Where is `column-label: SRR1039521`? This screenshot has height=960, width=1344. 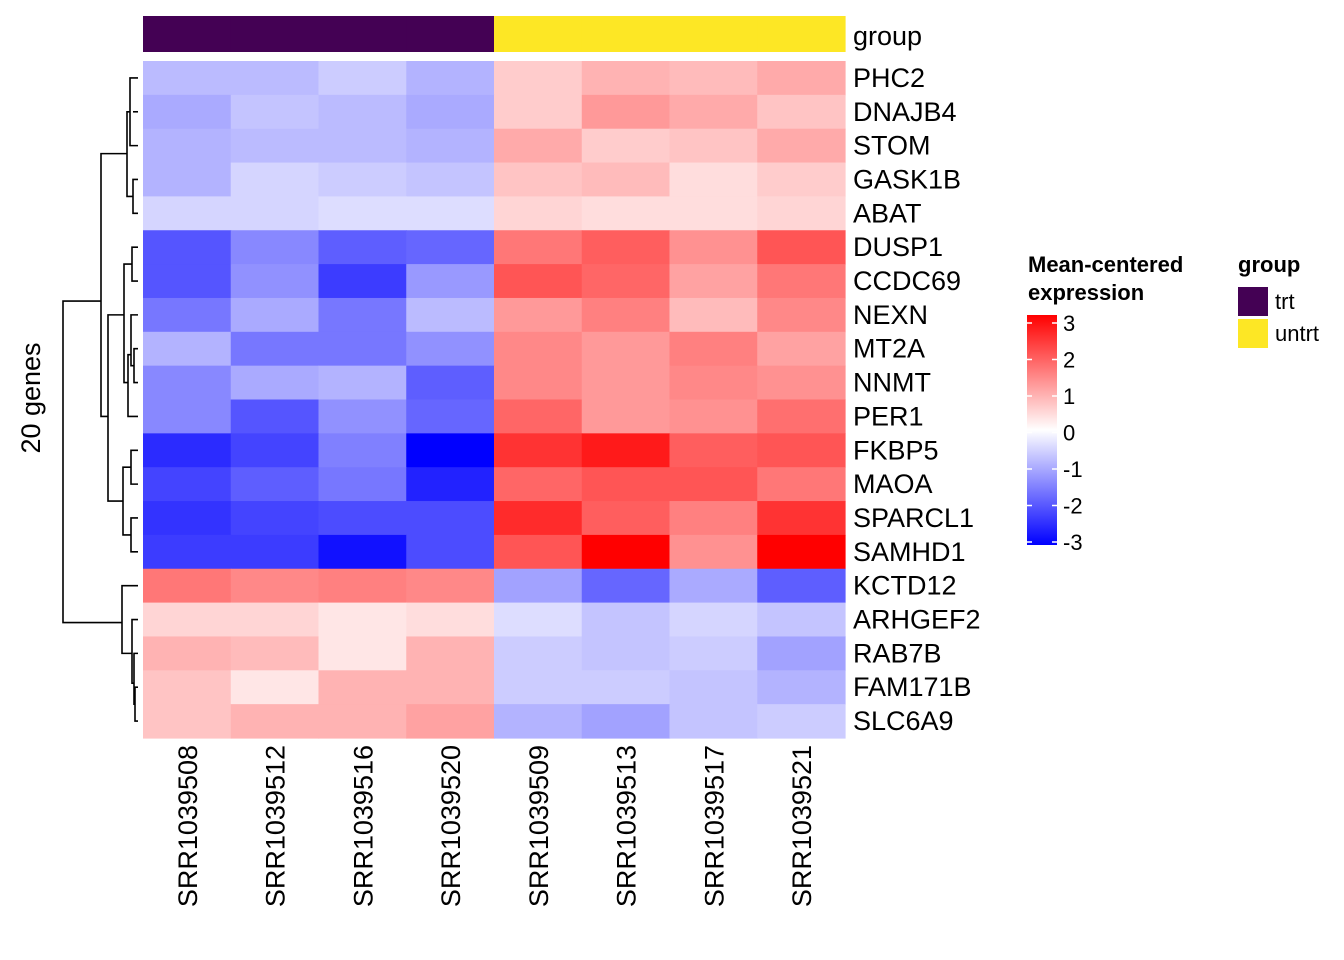 column-label: SRR1039521 is located at coordinates (802, 826).